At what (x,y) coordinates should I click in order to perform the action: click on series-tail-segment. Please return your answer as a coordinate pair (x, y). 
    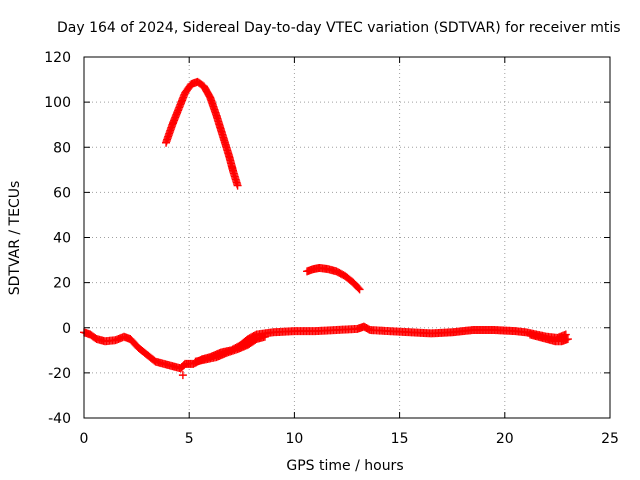
    Looking at the image, I should click on (549, 338).